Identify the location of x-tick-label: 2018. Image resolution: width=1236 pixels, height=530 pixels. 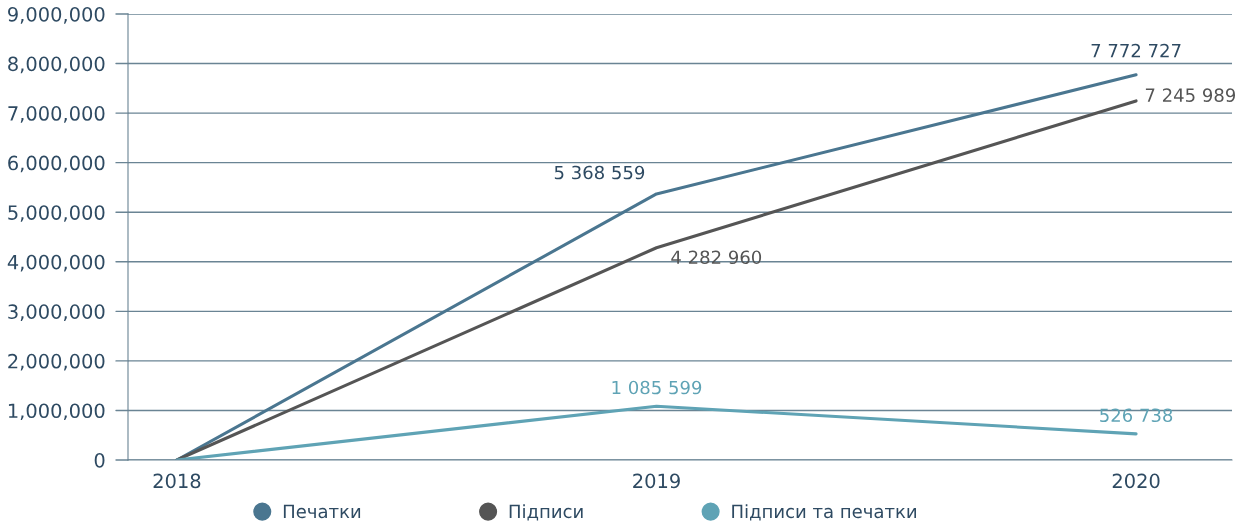
(177, 481).